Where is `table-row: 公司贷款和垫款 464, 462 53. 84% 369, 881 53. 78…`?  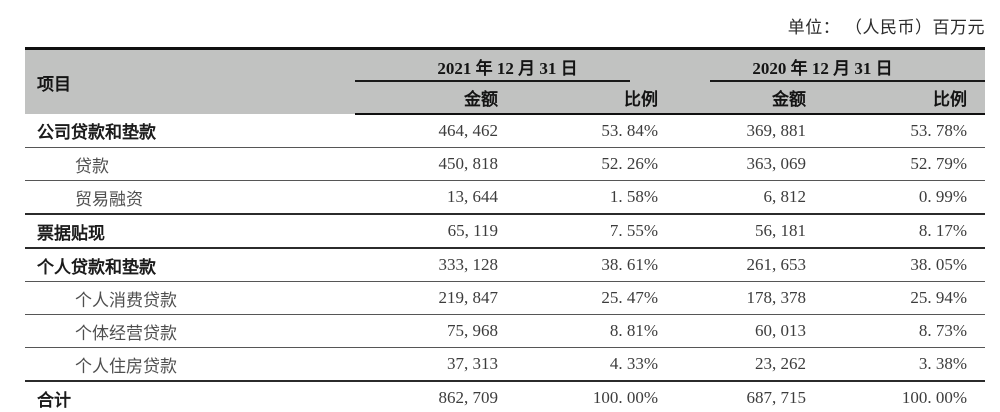
table-row: 公司贷款和垫款 464, 462 53. 84% 369, 881 53. 78… is located at coordinates (505, 131).